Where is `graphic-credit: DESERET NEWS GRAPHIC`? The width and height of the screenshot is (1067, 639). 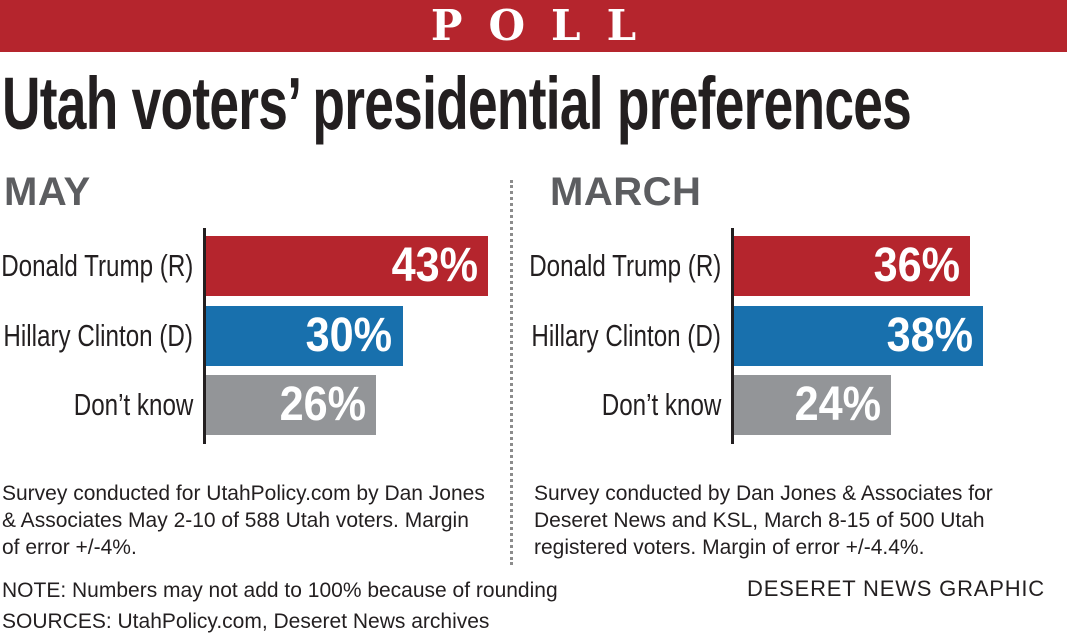
graphic-credit: DESERET NEWS GRAPHIC is located at coordinates (896, 588).